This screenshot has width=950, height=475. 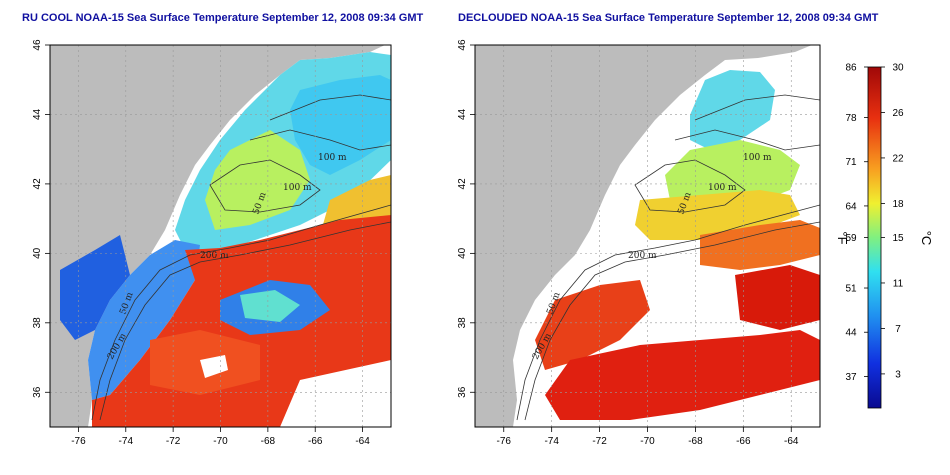 I want to click on fahrenheit-tick-label: 78, so click(x=851, y=118).